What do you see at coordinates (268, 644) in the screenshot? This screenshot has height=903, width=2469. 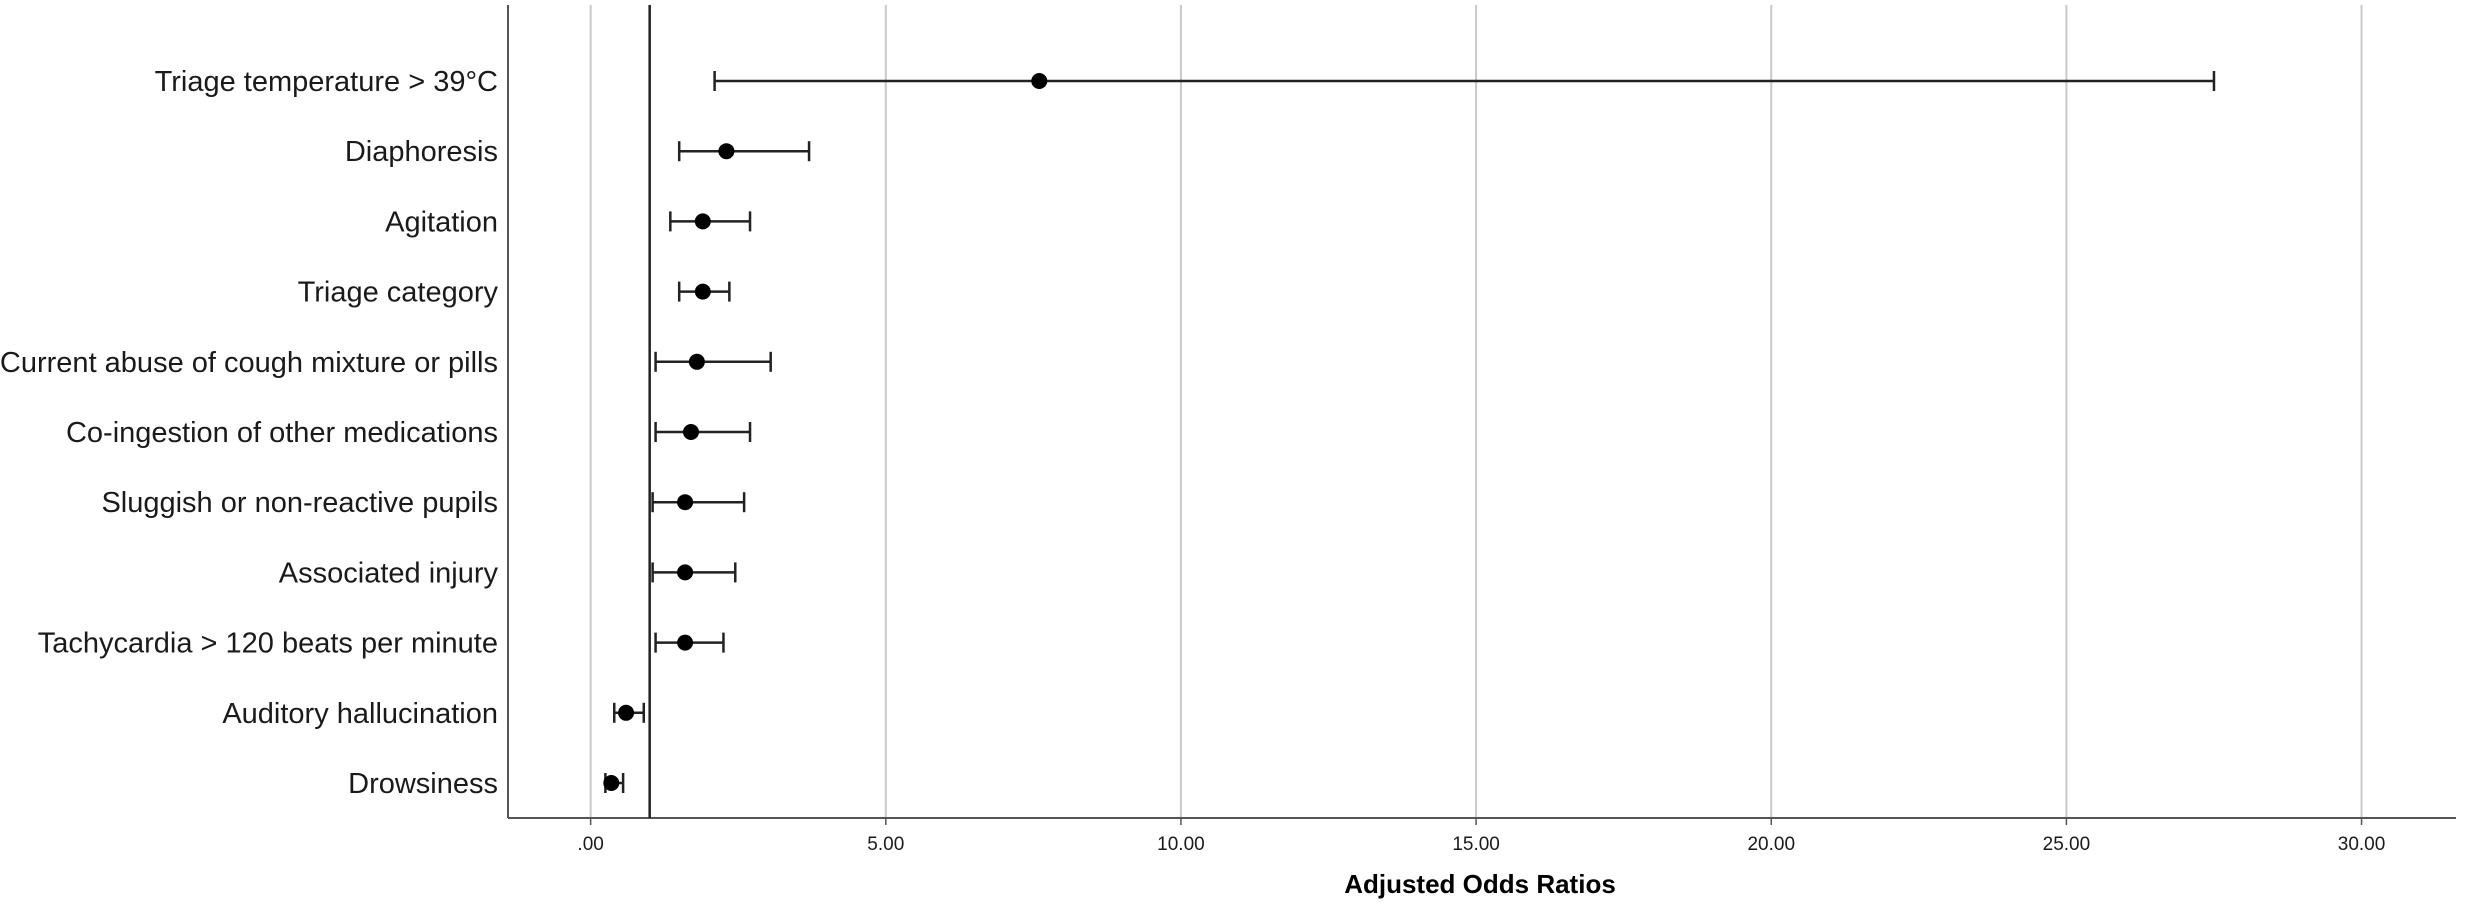 I see `category-label: Tachycardia > 120 beats per minute` at bounding box center [268, 644].